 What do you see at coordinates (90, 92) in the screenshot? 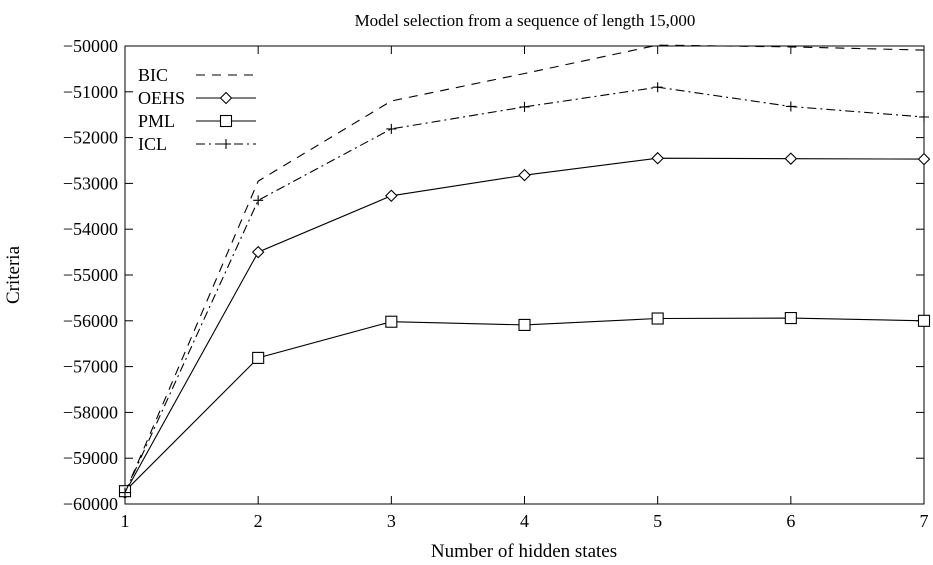
I see `y-tick-label: −51000` at bounding box center [90, 92].